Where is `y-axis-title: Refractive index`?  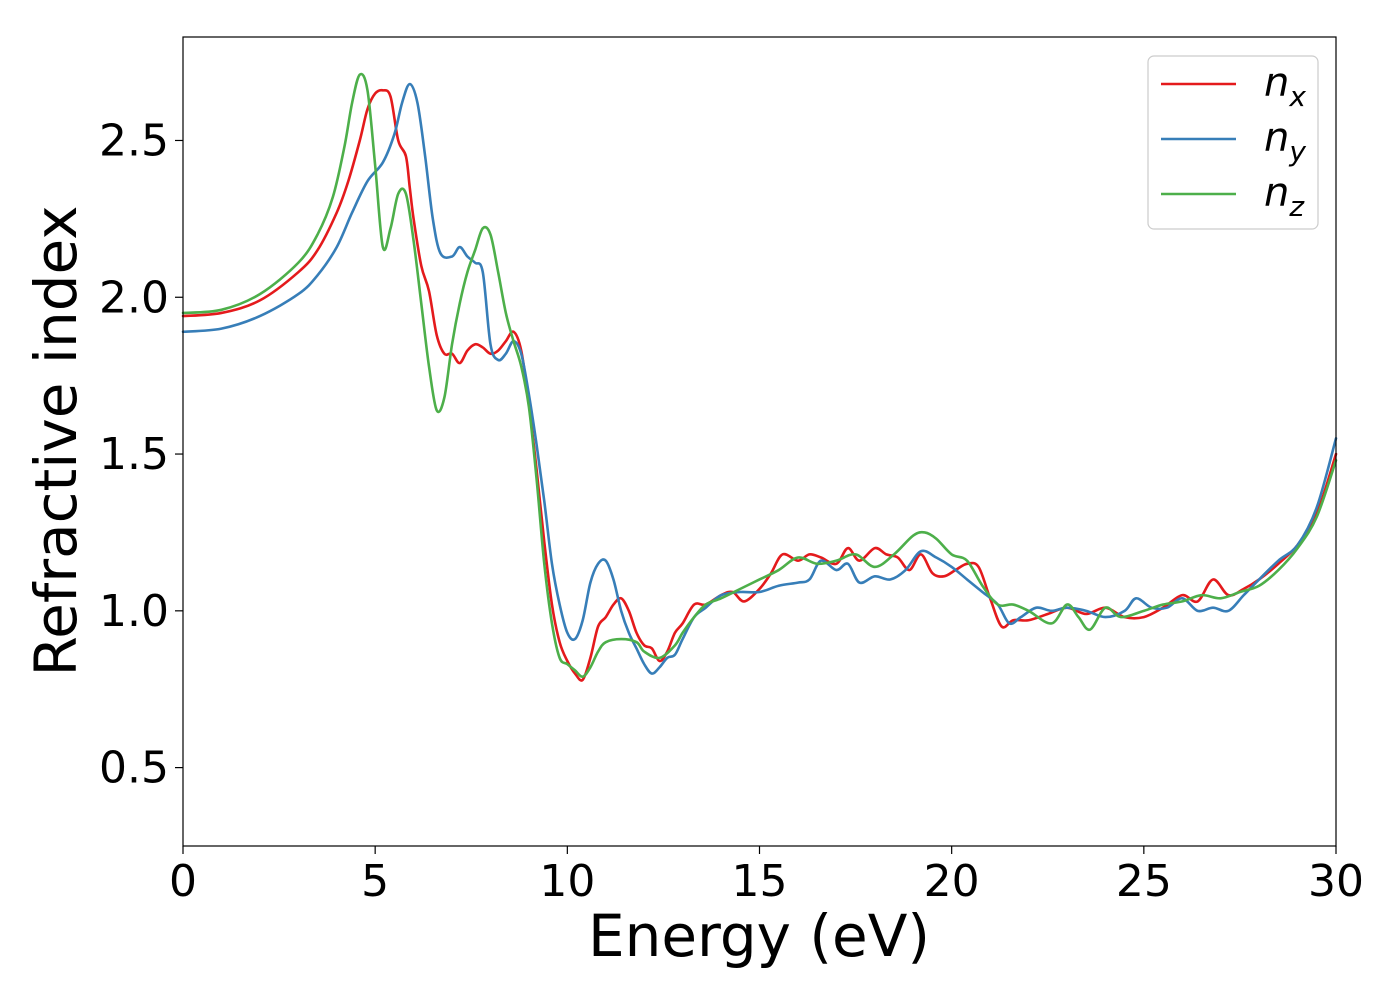 y-axis-title: Refractive index is located at coordinates (56, 440).